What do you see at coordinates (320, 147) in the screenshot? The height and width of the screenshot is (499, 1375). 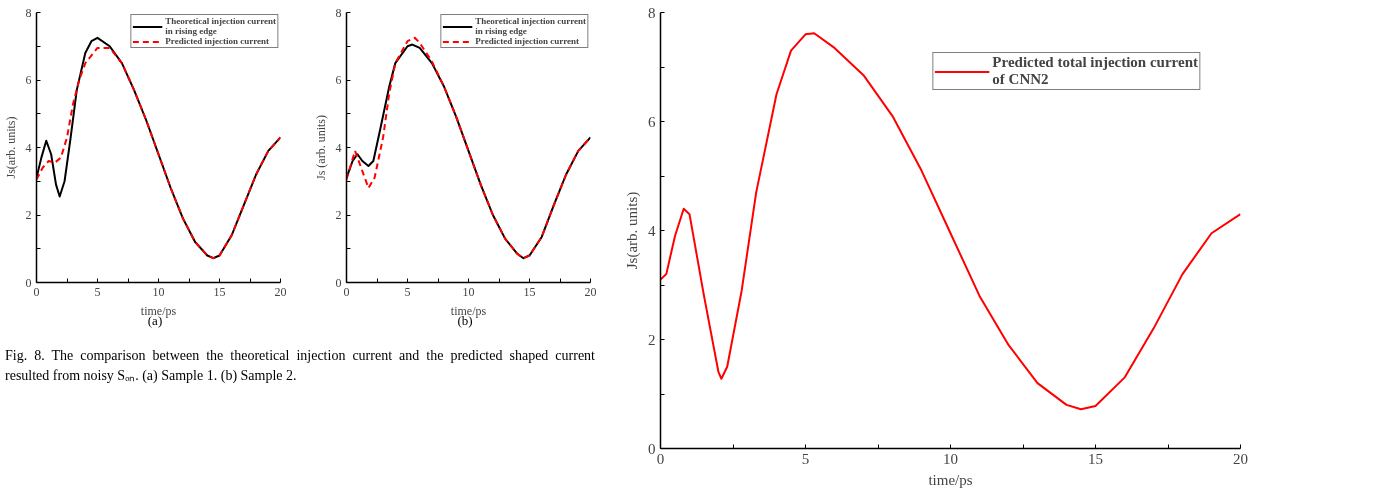 I see `y-axis-title: Js (arb. units)` at bounding box center [320, 147].